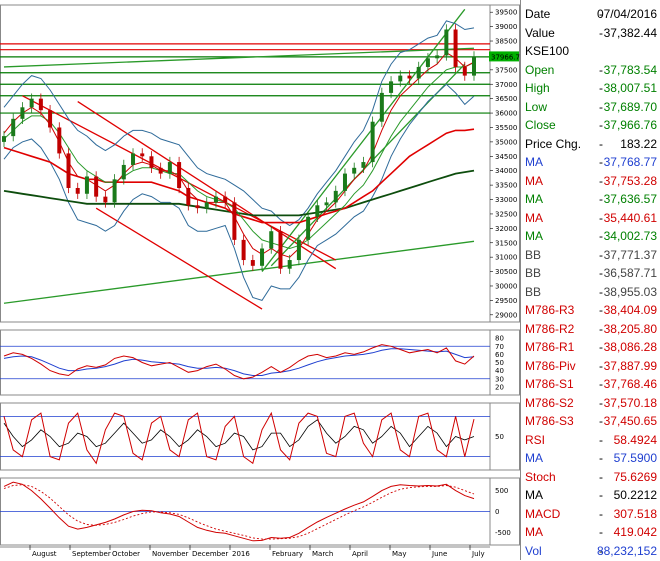 The width and height of the screenshot is (660, 561). What do you see at coordinates (630, 273) in the screenshot?
I see `panel-row-value: 36,587.71` at bounding box center [630, 273].